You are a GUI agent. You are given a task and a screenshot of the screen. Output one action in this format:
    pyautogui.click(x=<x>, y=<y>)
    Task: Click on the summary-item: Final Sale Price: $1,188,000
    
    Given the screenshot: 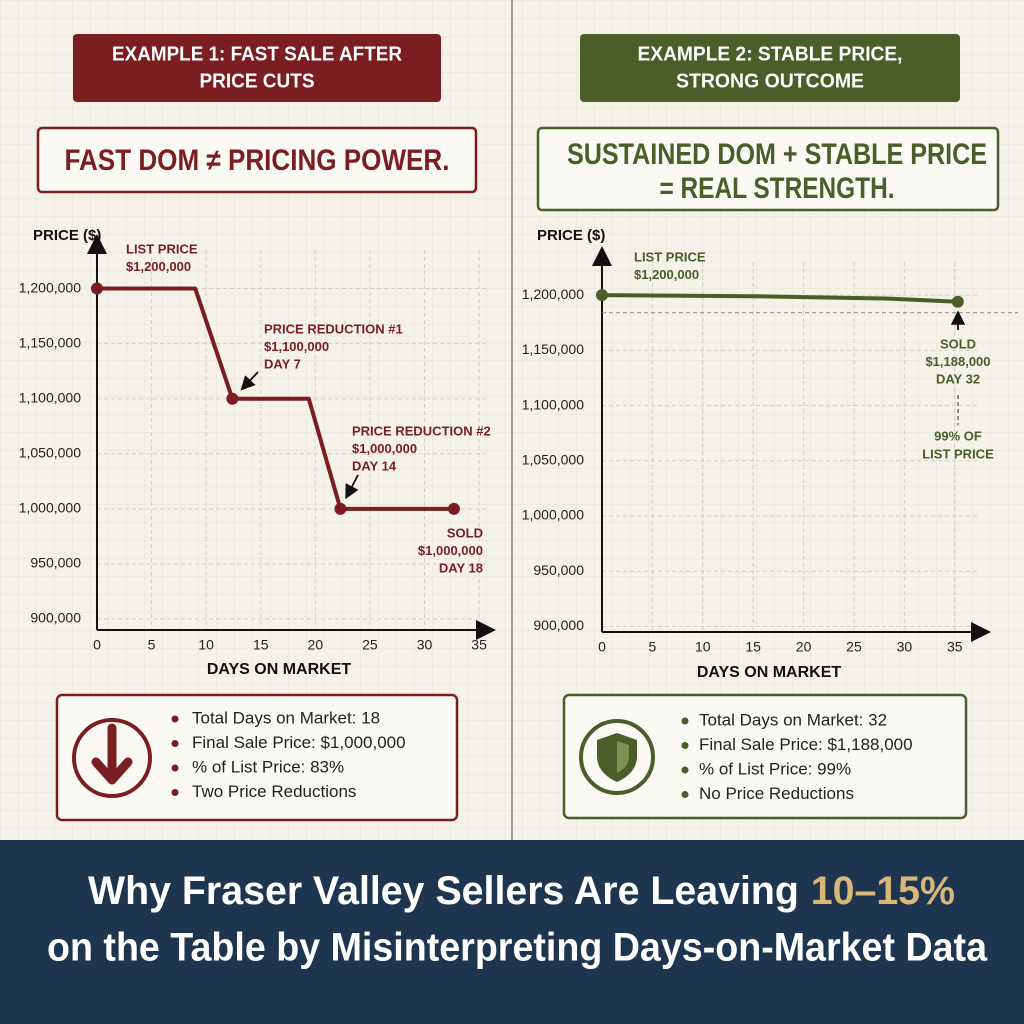 What is the action you would take?
    pyautogui.click(x=806, y=744)
    